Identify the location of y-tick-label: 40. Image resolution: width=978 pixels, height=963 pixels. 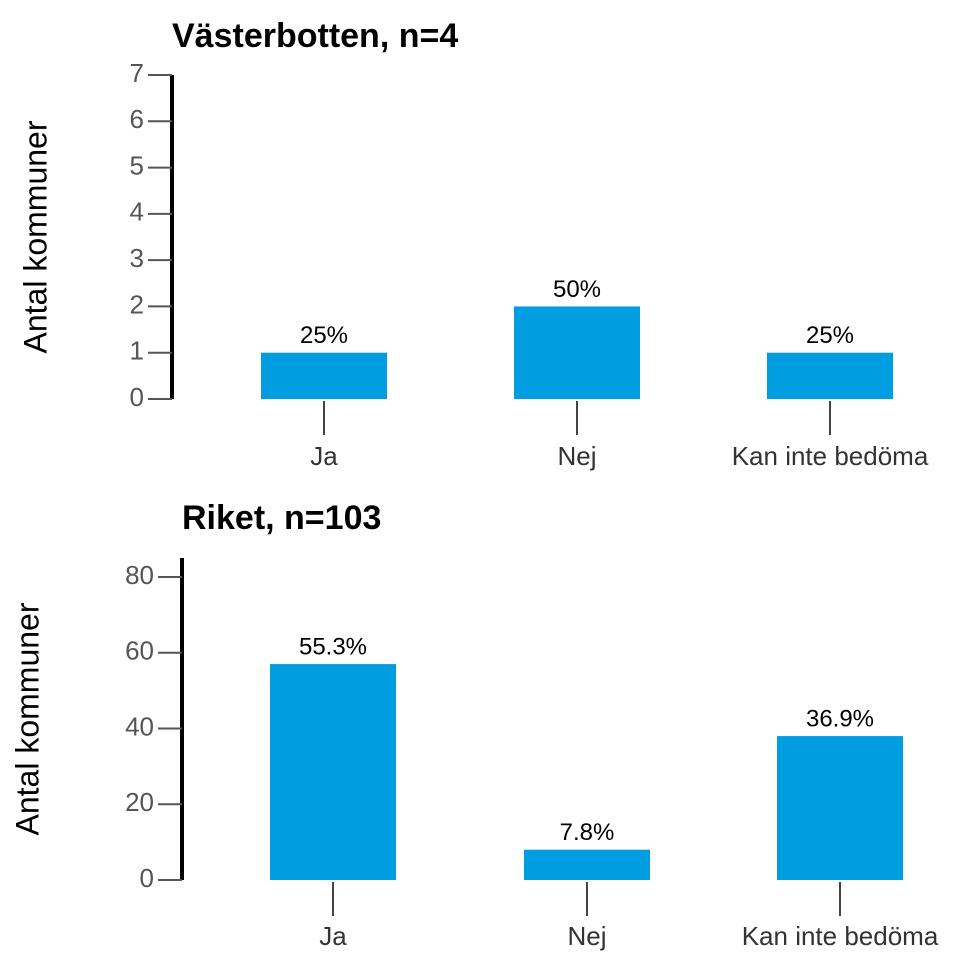
(139, 726).